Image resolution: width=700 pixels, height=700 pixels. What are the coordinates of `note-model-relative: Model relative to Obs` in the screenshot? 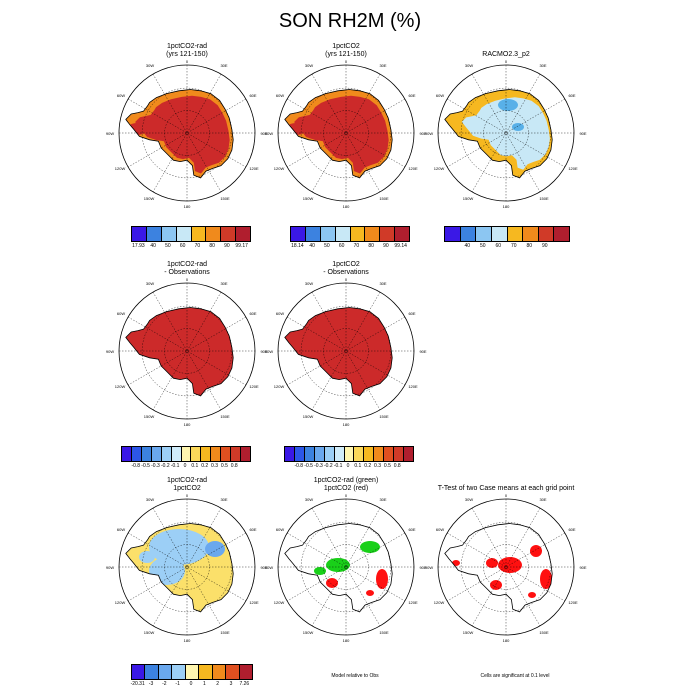 It's located at (355, 676).